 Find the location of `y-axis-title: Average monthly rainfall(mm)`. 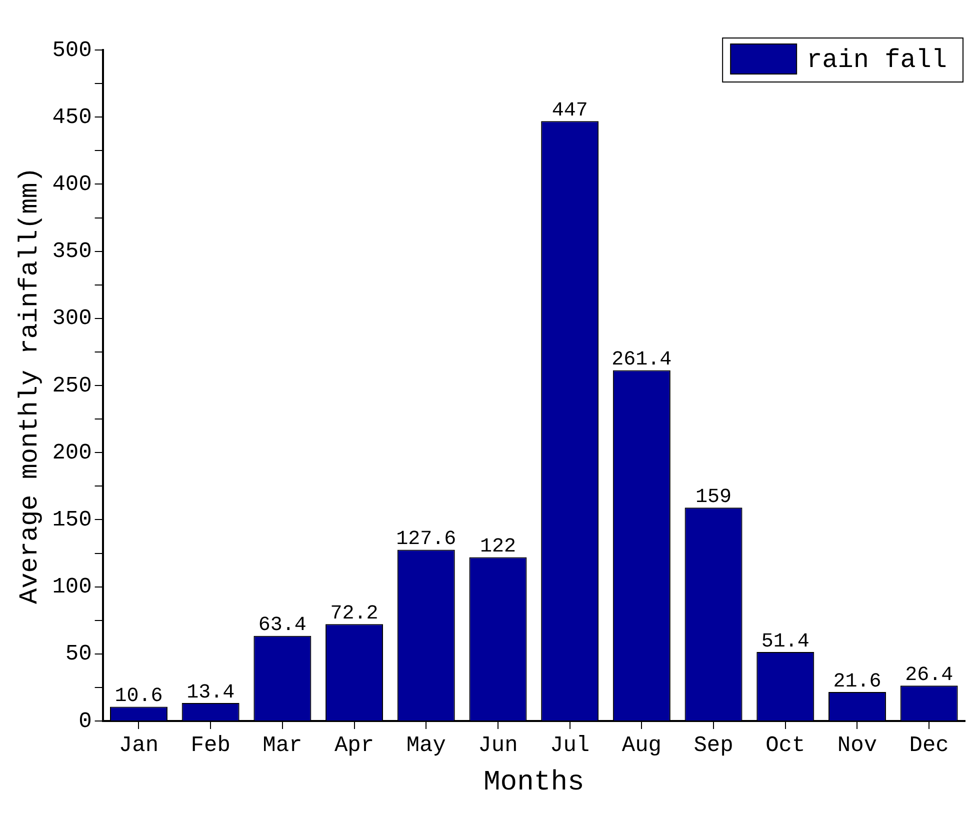

y-axis-title: Average monthly rainfall(mm) is located at coordinates (29, 385).